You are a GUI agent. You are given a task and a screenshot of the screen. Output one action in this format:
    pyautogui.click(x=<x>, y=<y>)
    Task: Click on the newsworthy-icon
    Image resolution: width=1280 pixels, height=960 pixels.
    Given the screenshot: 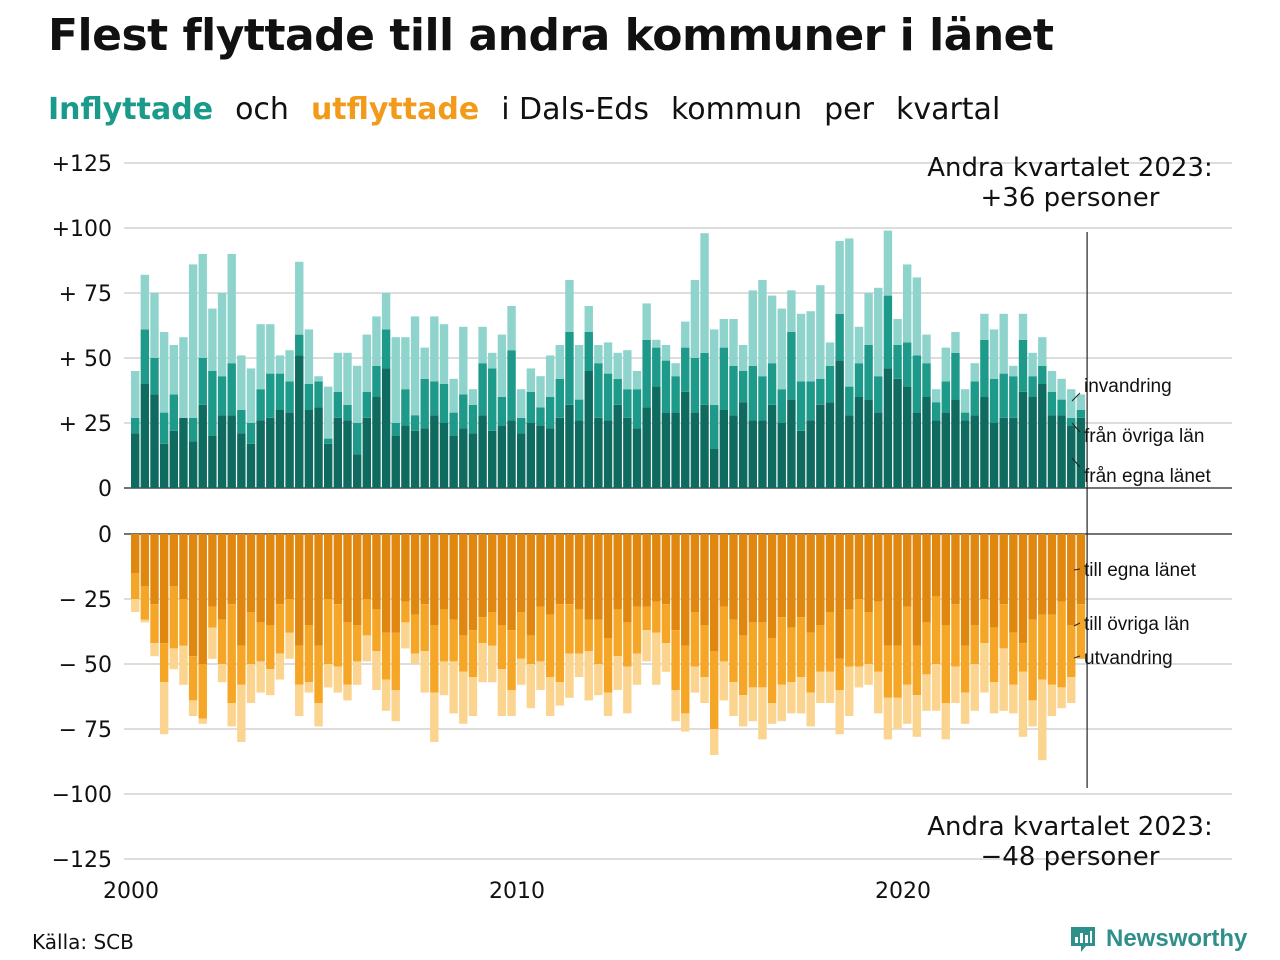 What is the action you would take?
    pyautogui.click(x=1083, y=939)
    